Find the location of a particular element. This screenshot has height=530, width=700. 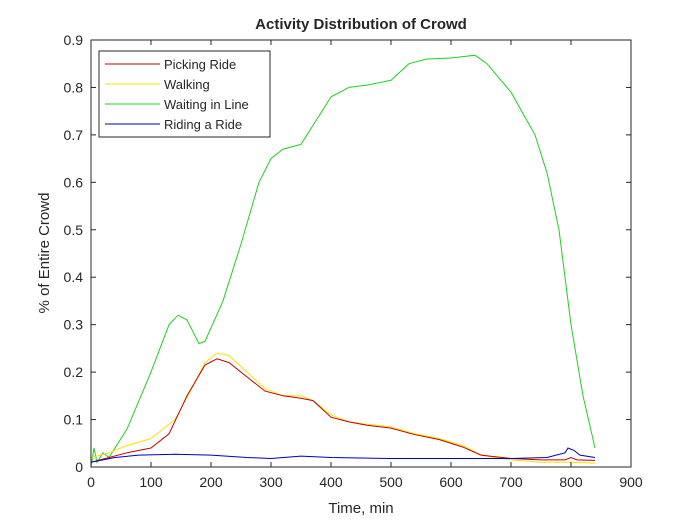

y-tick-label: 0.6 is located at coordinates (74, 182).